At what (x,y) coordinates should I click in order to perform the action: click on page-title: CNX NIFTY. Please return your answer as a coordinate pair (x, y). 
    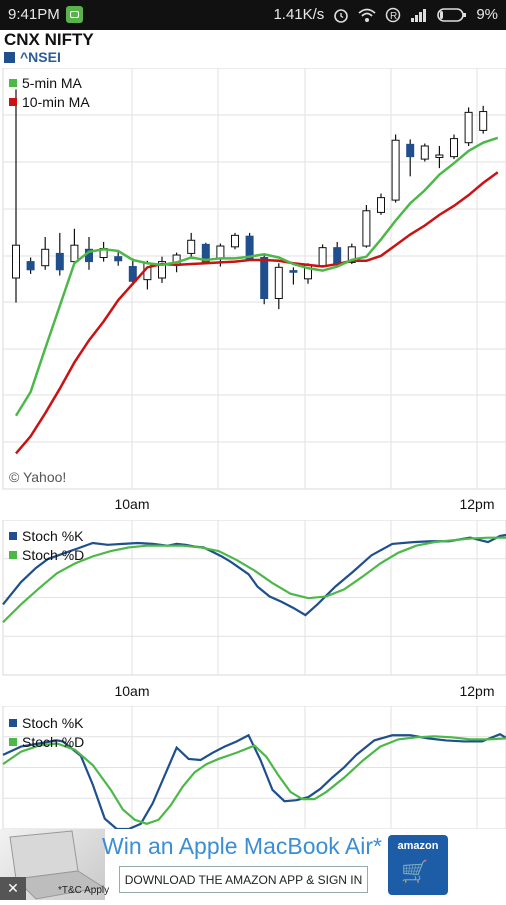
    Looking at the image, I should click on (49, 39).